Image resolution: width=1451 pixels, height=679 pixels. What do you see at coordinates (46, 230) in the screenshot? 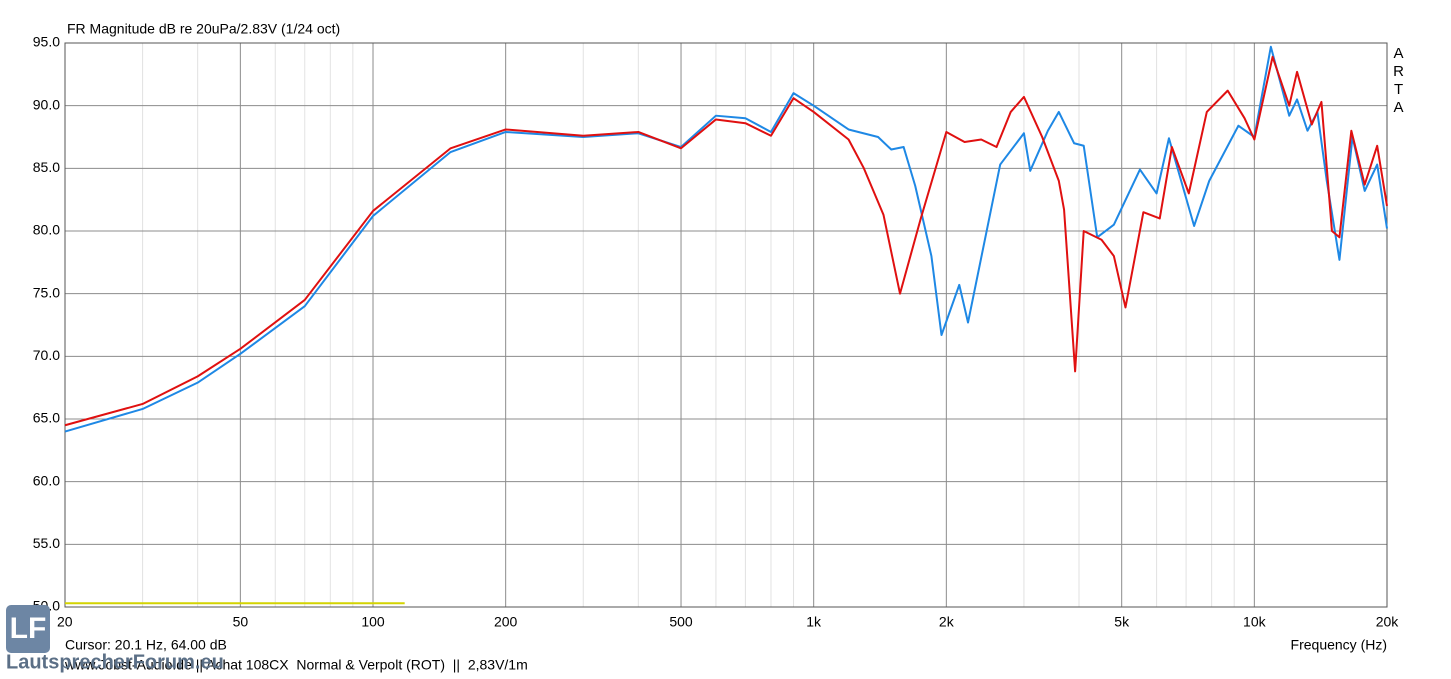
I see `y-tick-label: 80.0` at bounding box center [46, 230].